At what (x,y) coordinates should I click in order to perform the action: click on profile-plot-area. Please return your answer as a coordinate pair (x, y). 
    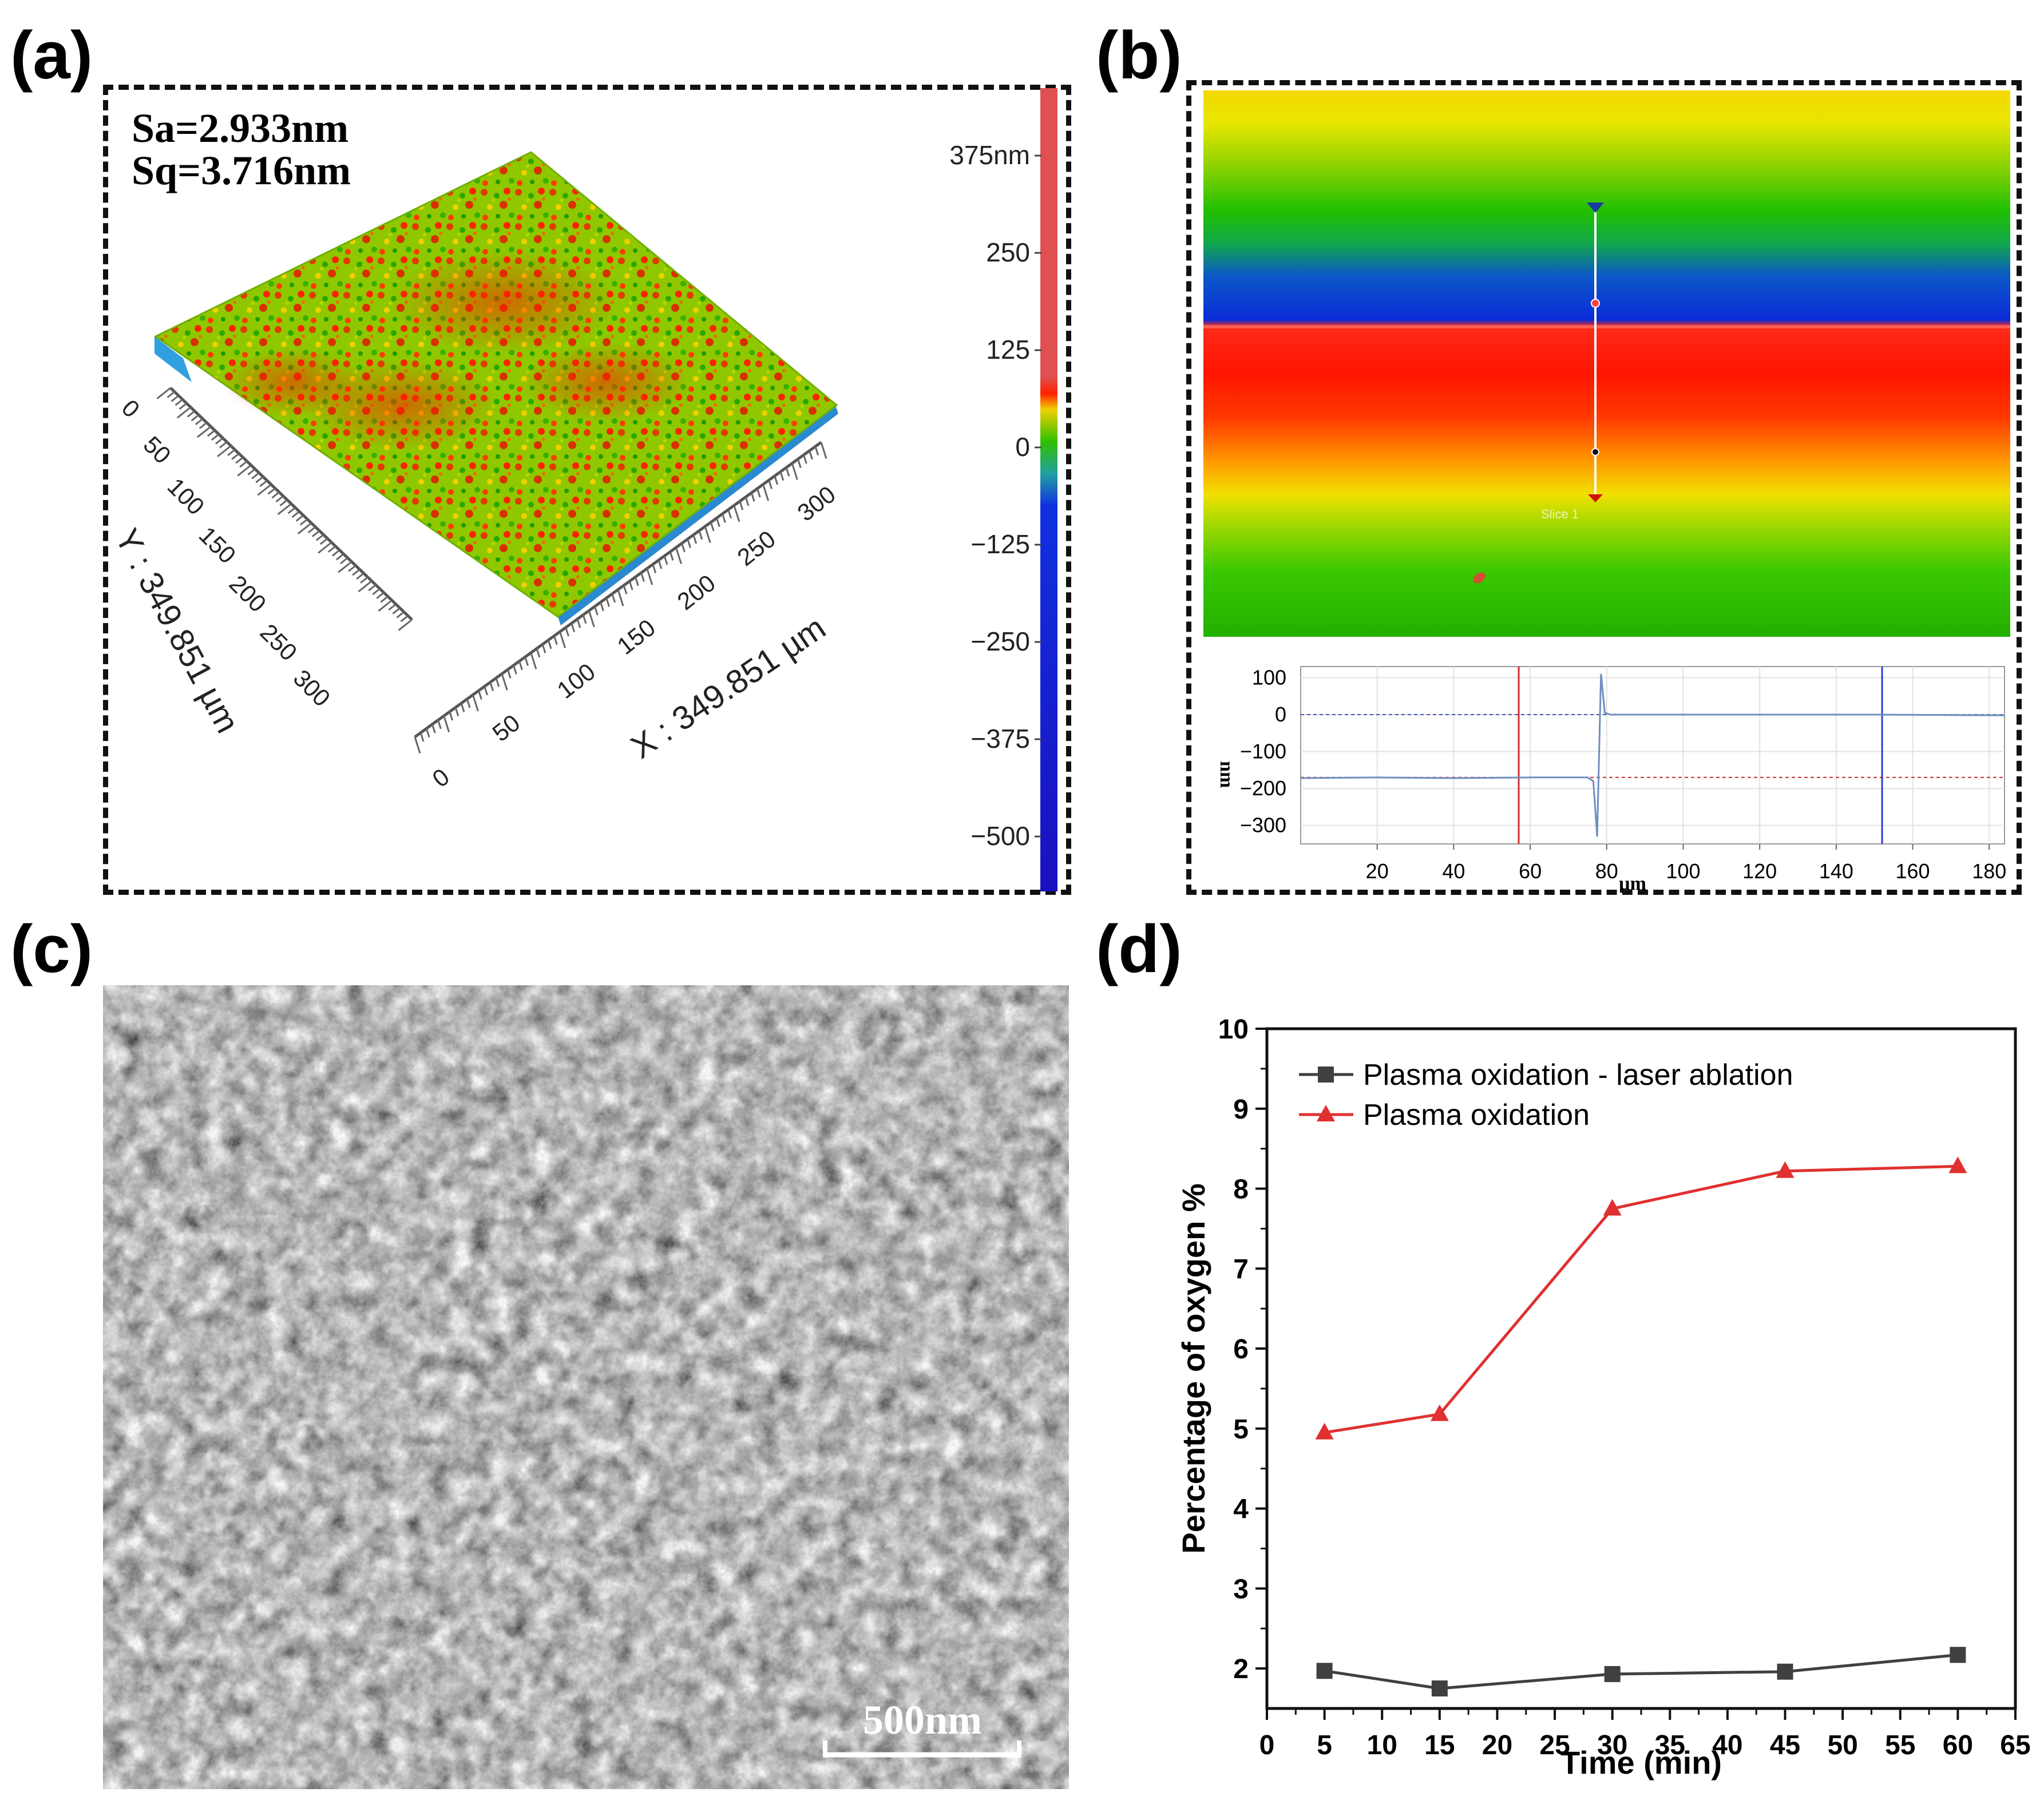
    Looking at the image, I should click on (1652, 755).